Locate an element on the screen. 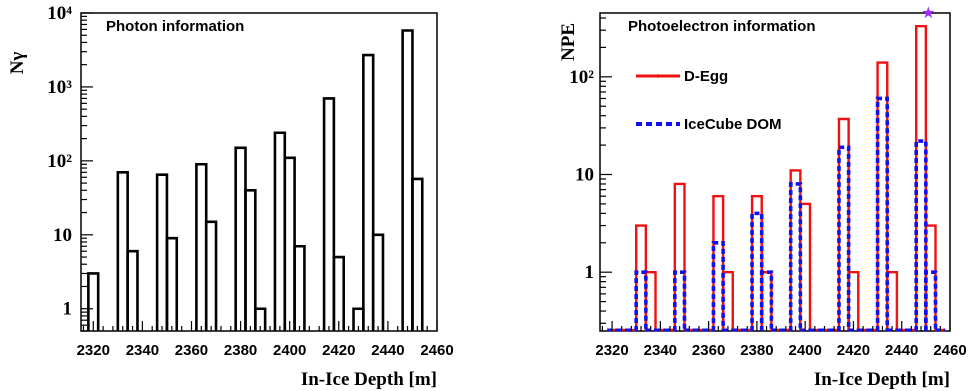 The width and height of the screenshot is (968, 391). photoelectron-info-annotation: Photoelectron information is located at coordinates (722, 26).